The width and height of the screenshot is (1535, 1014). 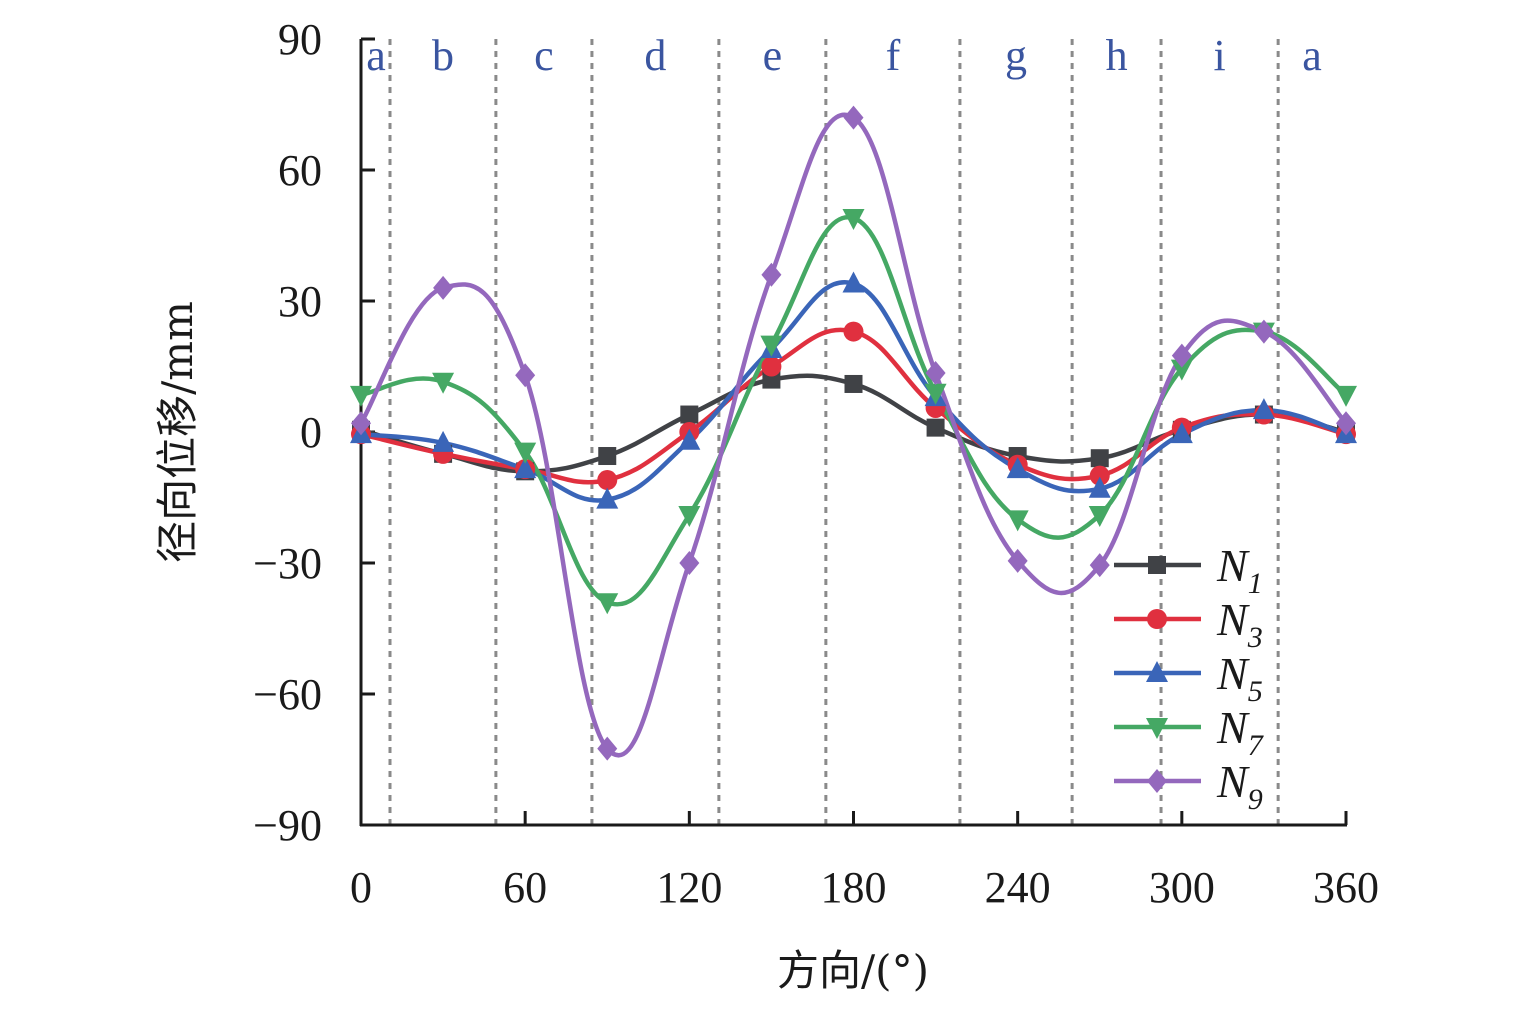 What do you see at coordinates (1256, 745) in the screenshot?
I see `legend-subscript: 7` at bounding box center [1256, 745].